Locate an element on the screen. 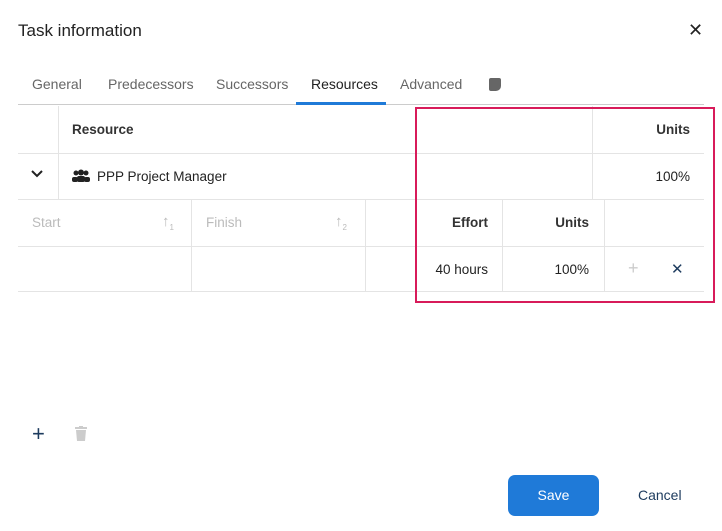 The image size is (722, 531). column-header-finish: Finish is located at coordinates (224, 222).